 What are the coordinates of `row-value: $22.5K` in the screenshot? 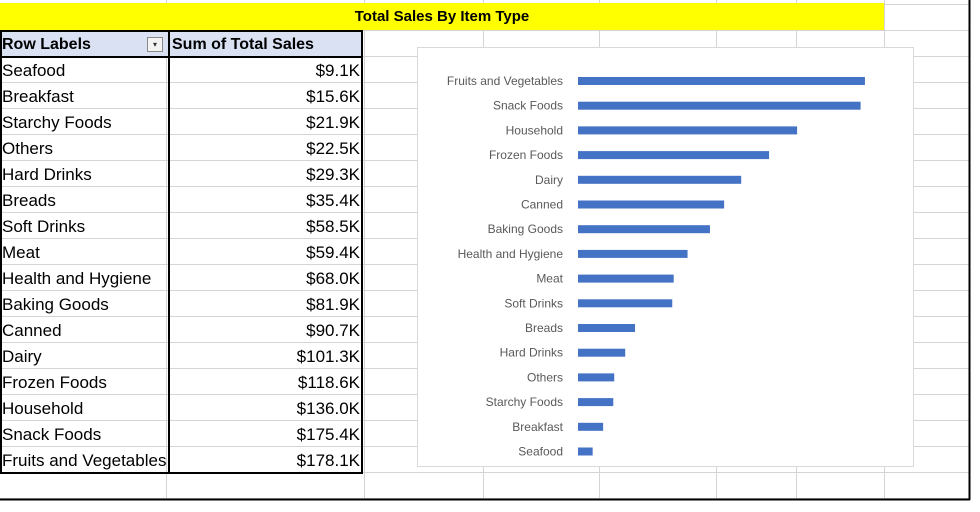 It's located at (333, 148).